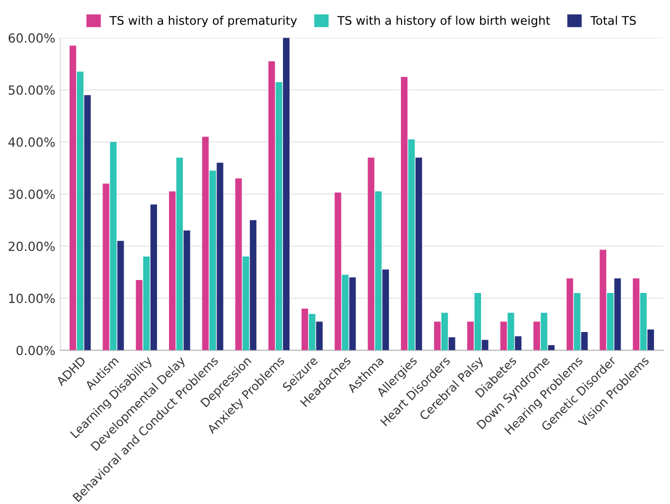  What do you see at coordinates (32, 299) in the screenshot?
I see `y-tick-label: 10.00%` at bounding box center [32, 299].